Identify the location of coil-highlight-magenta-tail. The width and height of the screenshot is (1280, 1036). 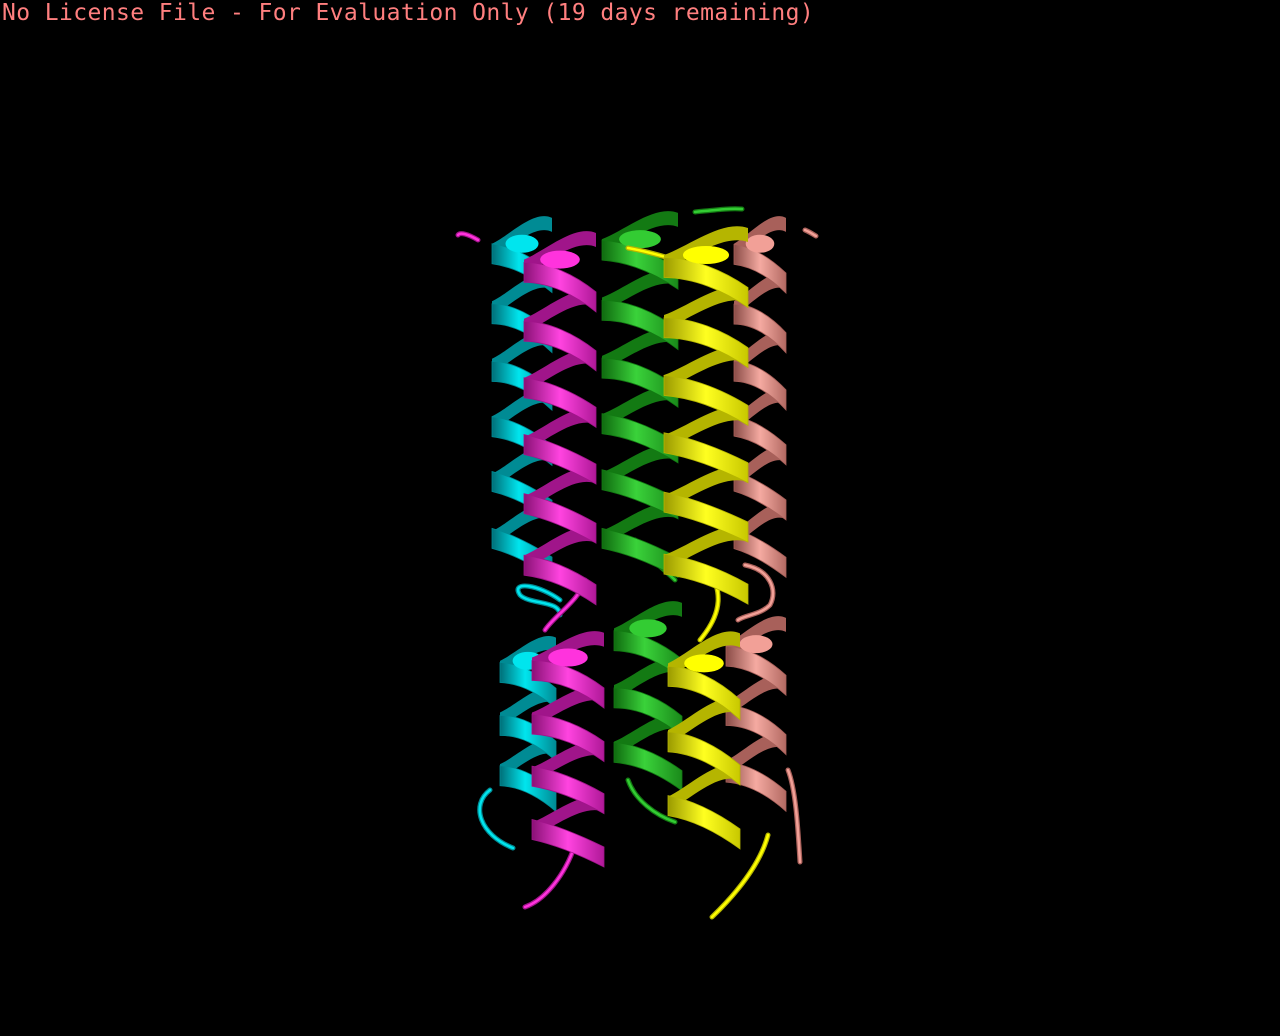
(550, 876).